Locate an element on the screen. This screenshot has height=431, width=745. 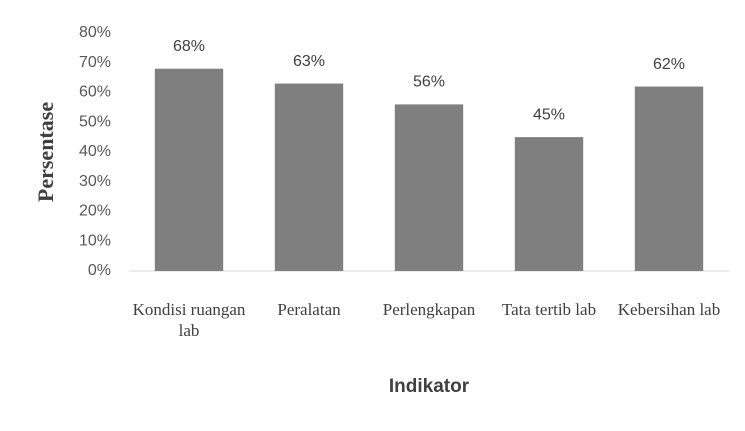
value-label: 62% is located at coordinates (669, 64).